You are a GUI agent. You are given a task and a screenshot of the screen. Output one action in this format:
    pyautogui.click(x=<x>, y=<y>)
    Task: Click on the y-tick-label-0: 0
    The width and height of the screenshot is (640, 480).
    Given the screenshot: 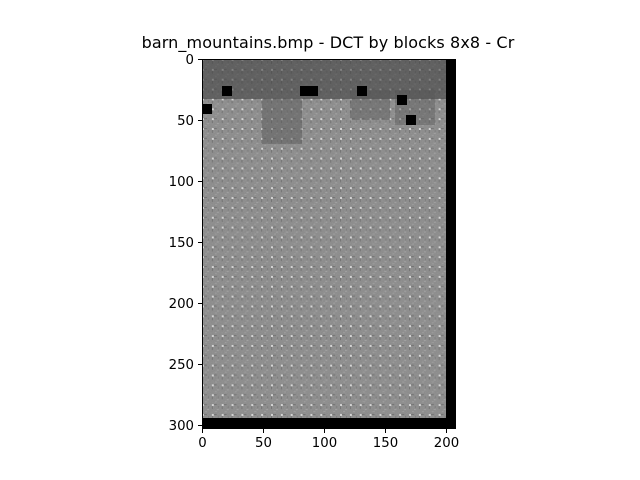 What is the action you would take?
    pyautogui.click(x=190, y=60)
    